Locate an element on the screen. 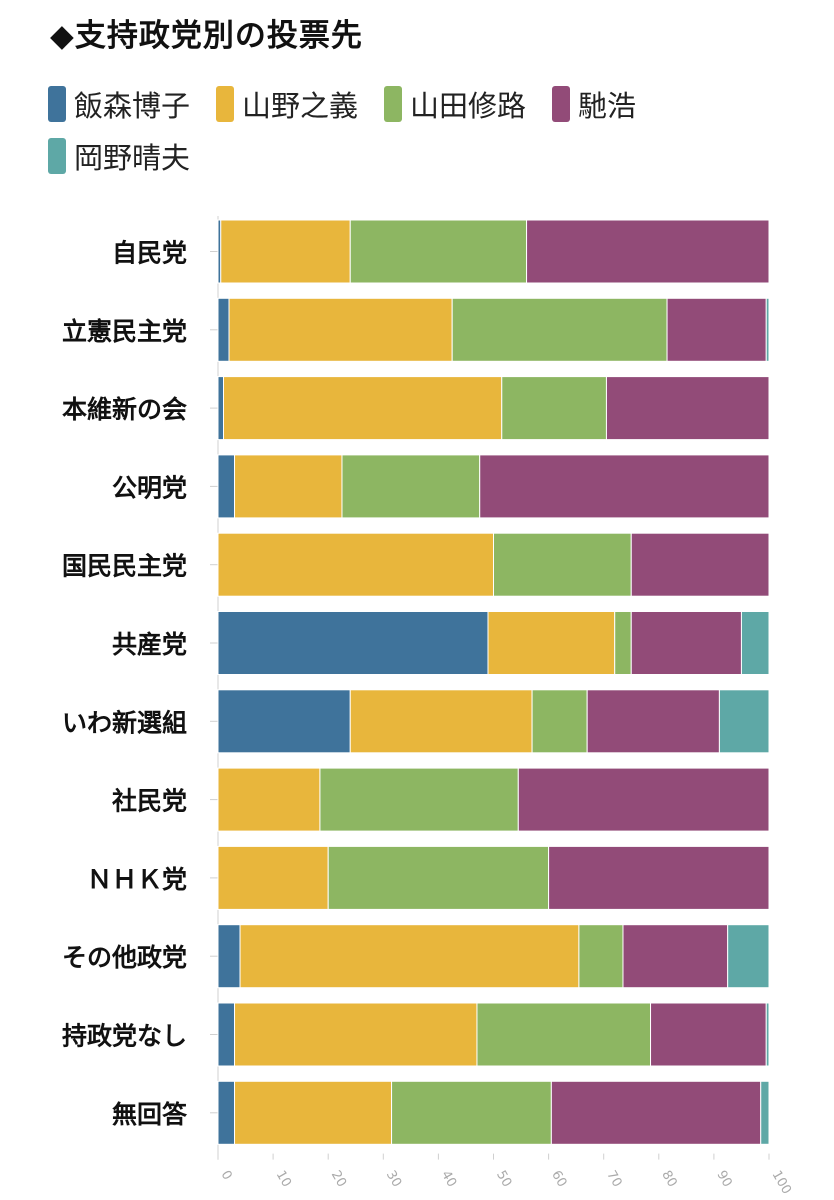 The height and width of the screenshot is (1200, 834). legend-label: 岡野晴夫 is located at coordinates (132, 158).